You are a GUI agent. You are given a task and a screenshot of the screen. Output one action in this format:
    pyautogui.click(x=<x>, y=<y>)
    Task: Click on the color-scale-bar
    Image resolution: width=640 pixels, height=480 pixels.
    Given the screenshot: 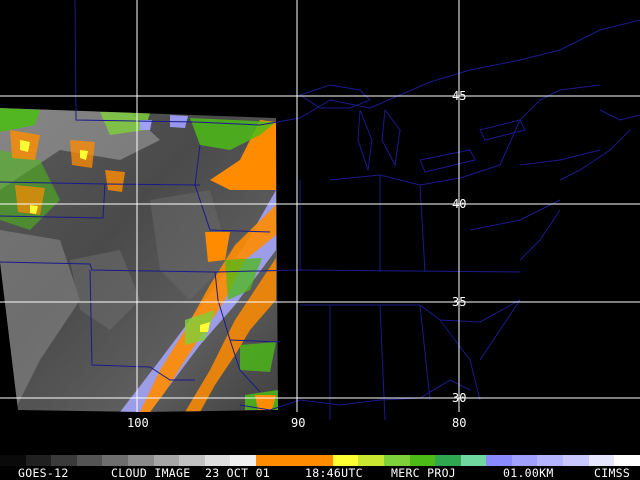 What is the action you would take?
    pyautogui.click(x=320, y=460)
    